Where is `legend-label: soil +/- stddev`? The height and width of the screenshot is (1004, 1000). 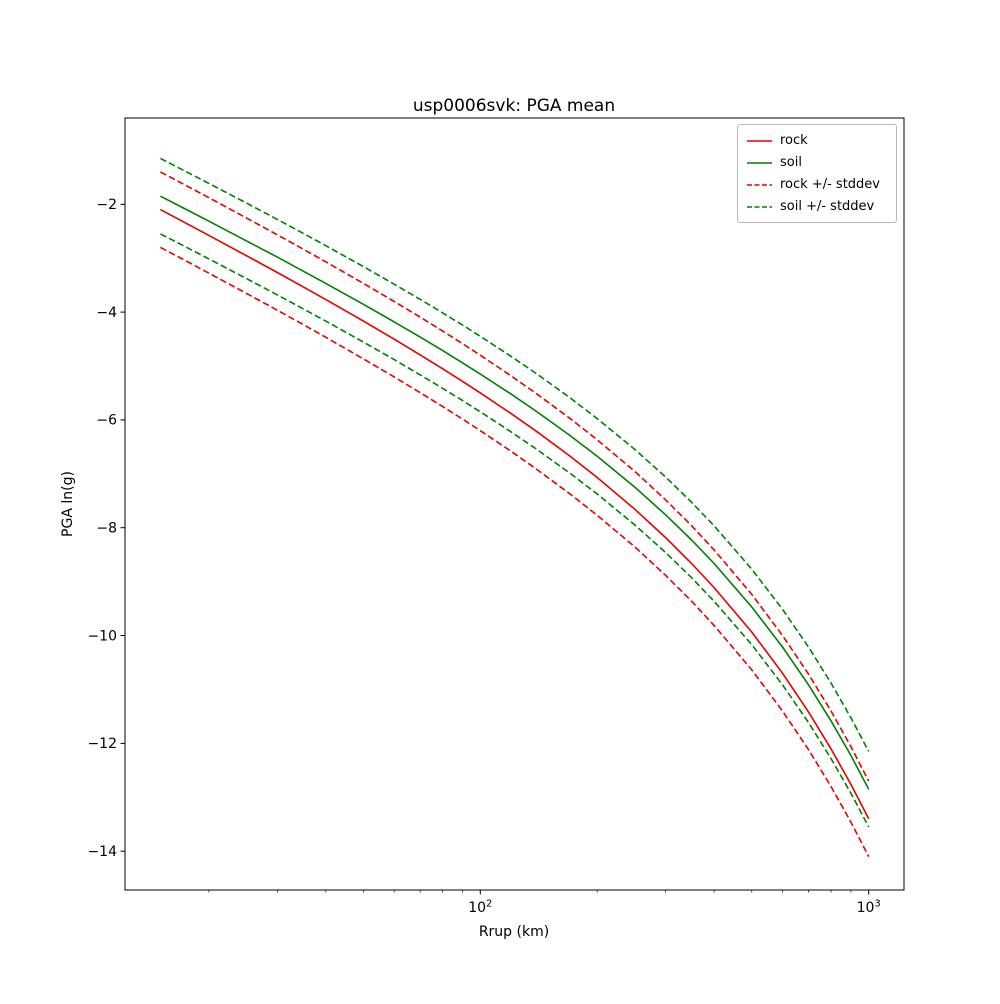
legend-label: soil +/- stddev is located at coordinates (827, 206).